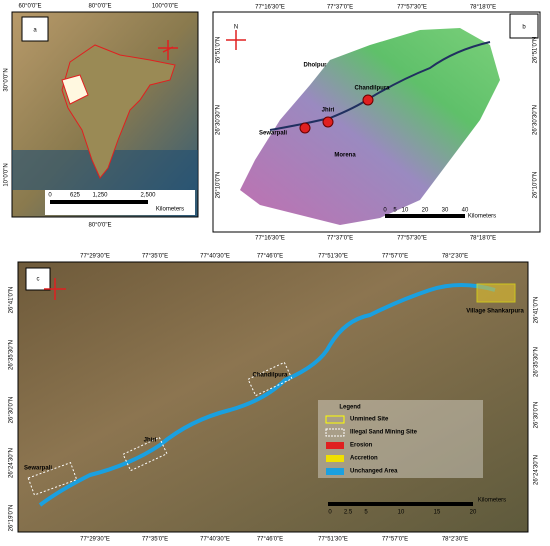 Image resolution: width=550 pixels, height=546 pixels. I want to click on legend-label: Illegal Sand Mining Site, so click(384, 433).